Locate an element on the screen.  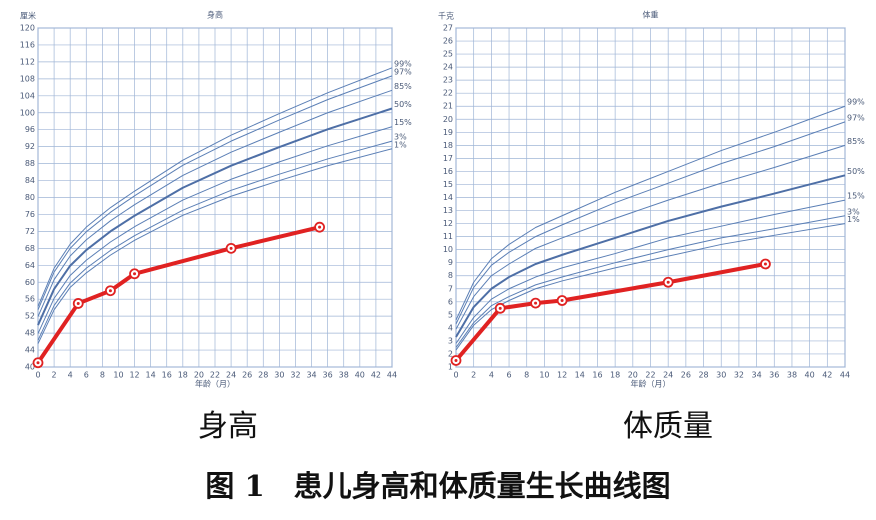
y-tick-label: 10 is located at coordinates (448, 249).